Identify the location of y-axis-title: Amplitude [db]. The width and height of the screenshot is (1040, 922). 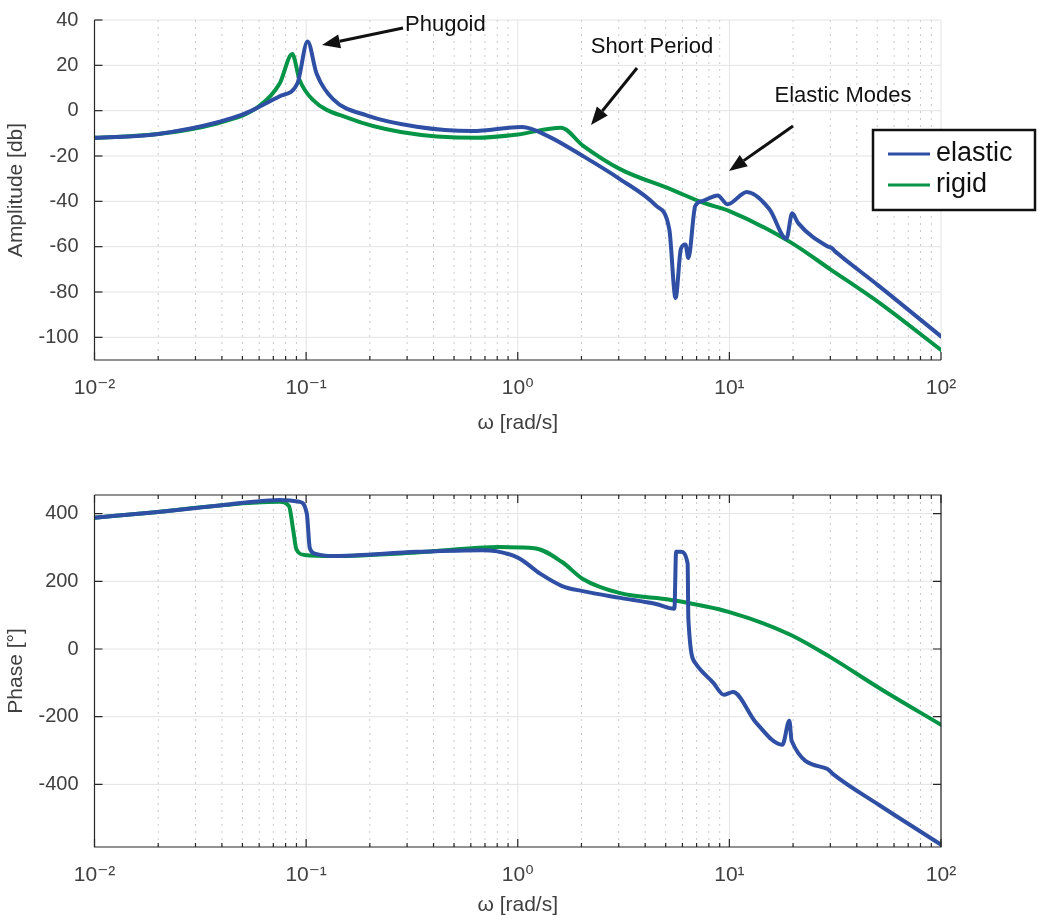
(15, 190).